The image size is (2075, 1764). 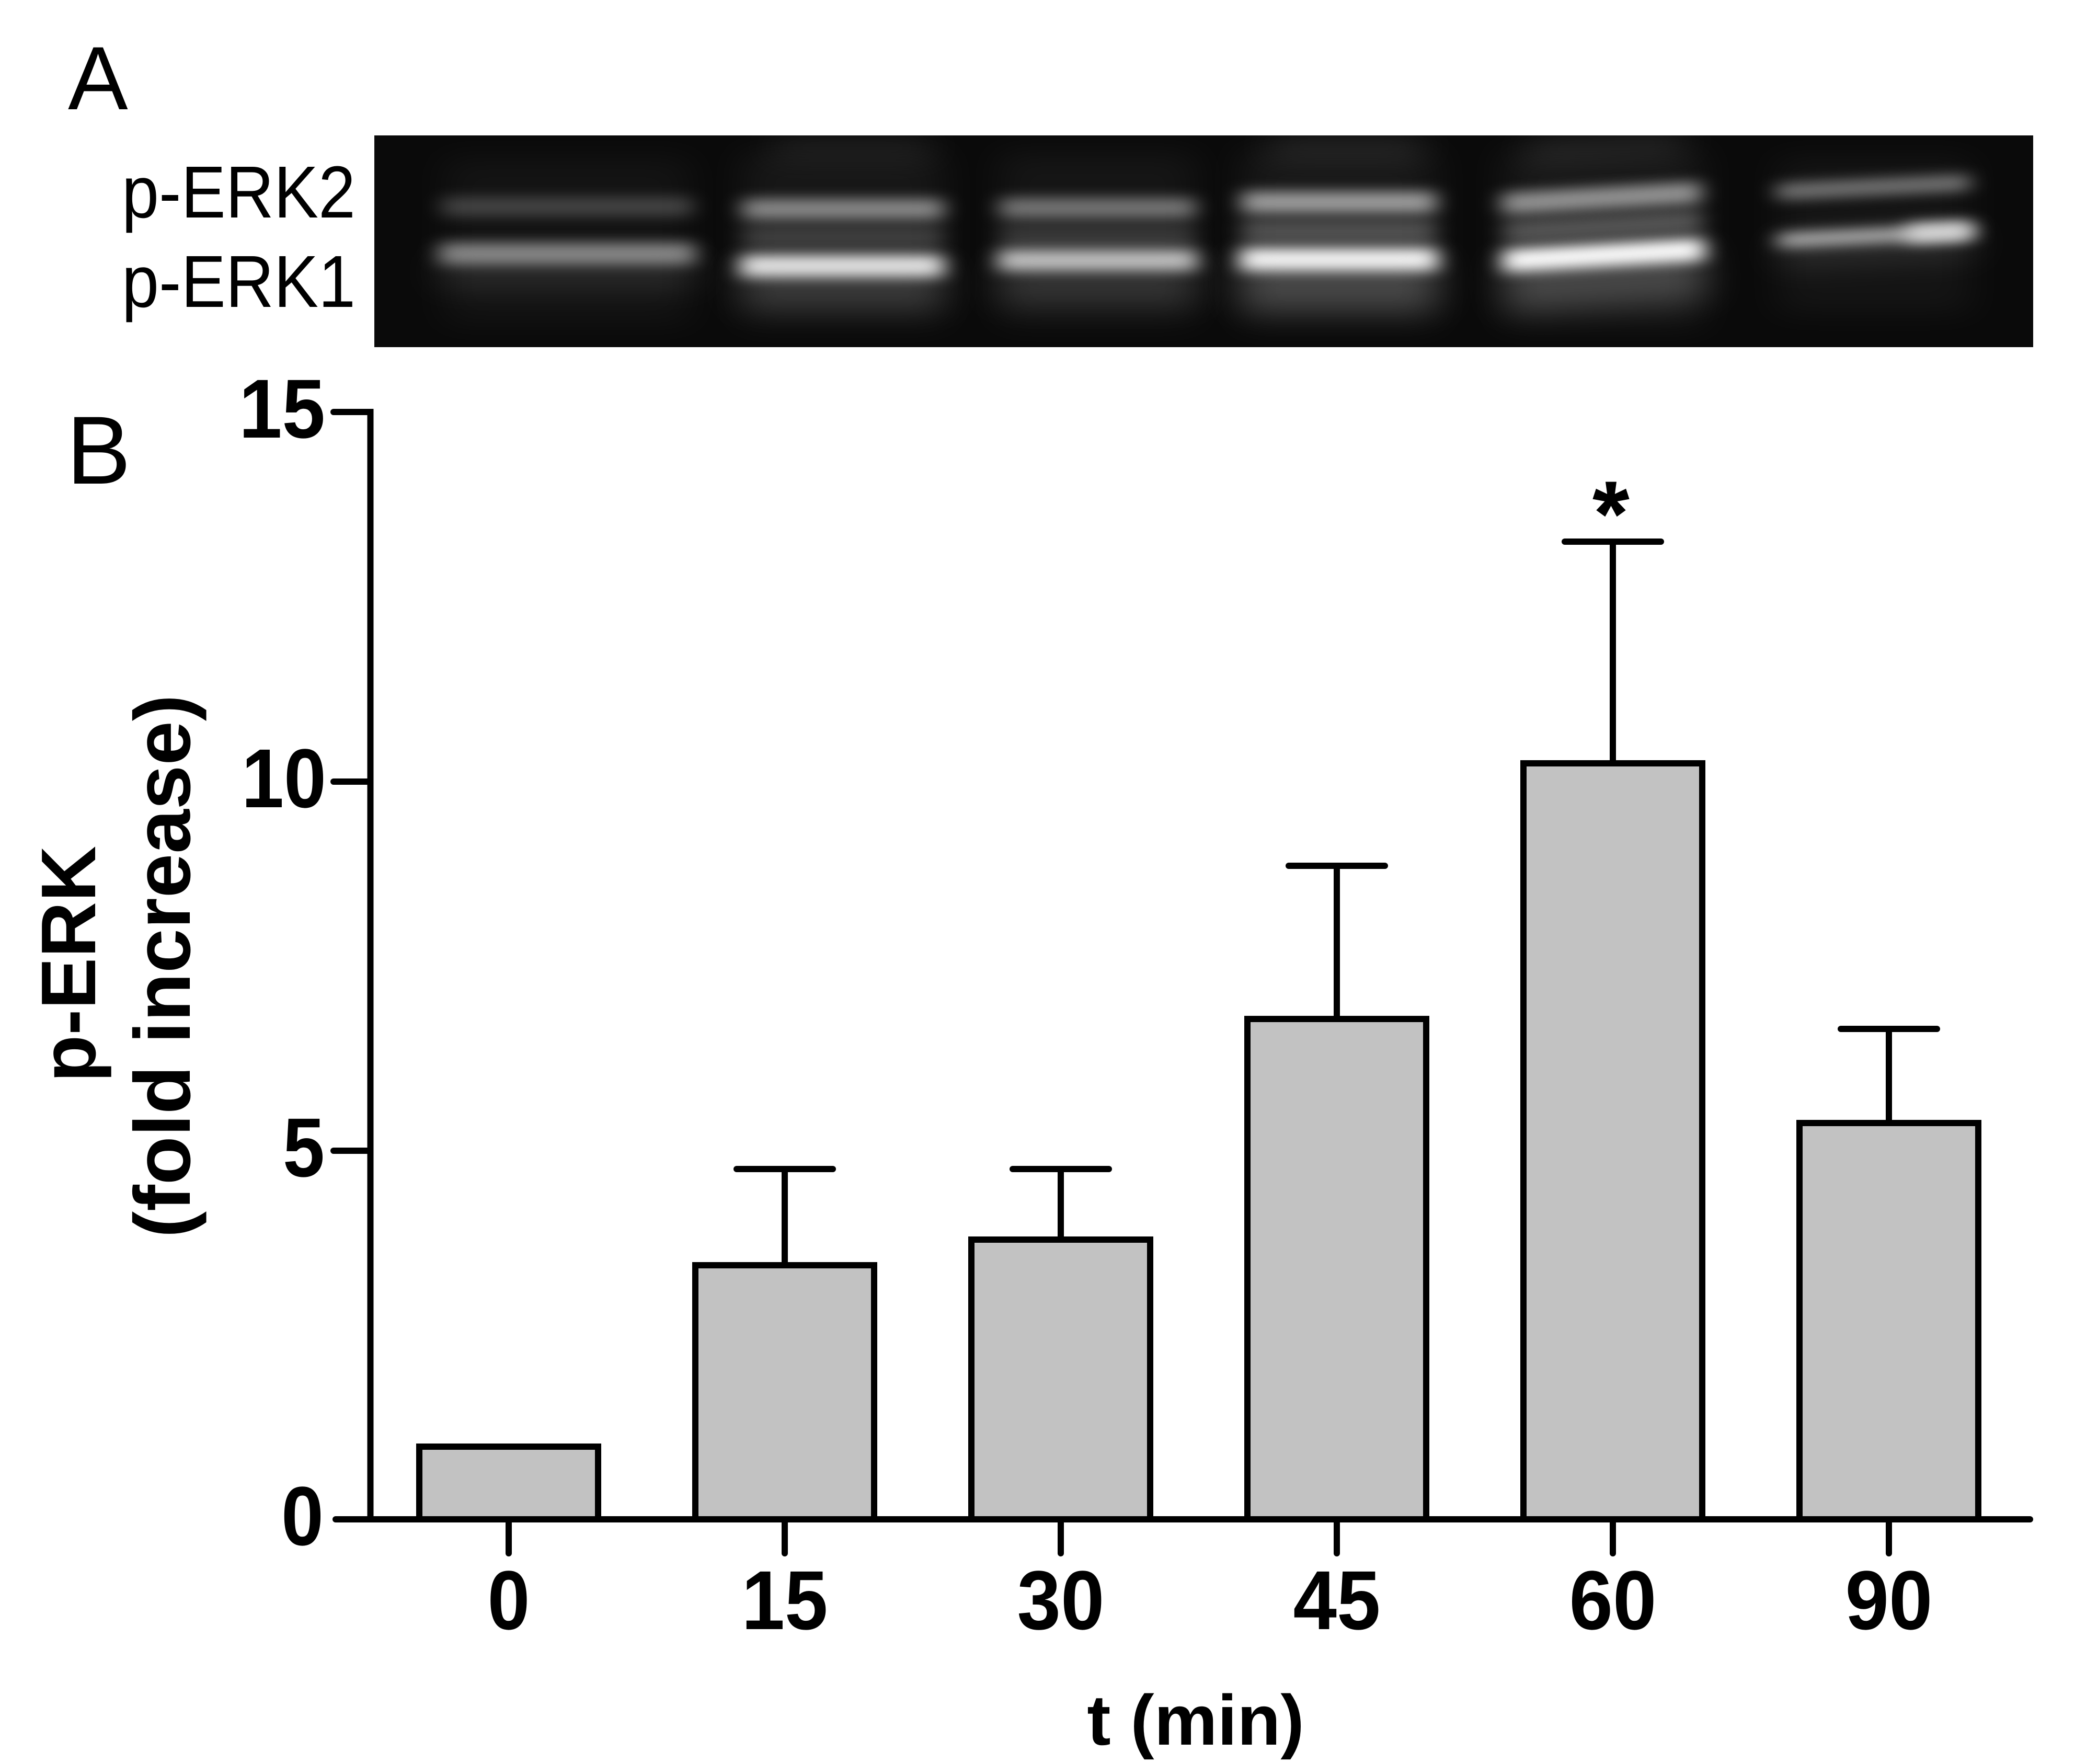 What do you see at coordinates (284, 778) in the screenshot?
I see `svg-text: 10` at bounding box center [284, 778].